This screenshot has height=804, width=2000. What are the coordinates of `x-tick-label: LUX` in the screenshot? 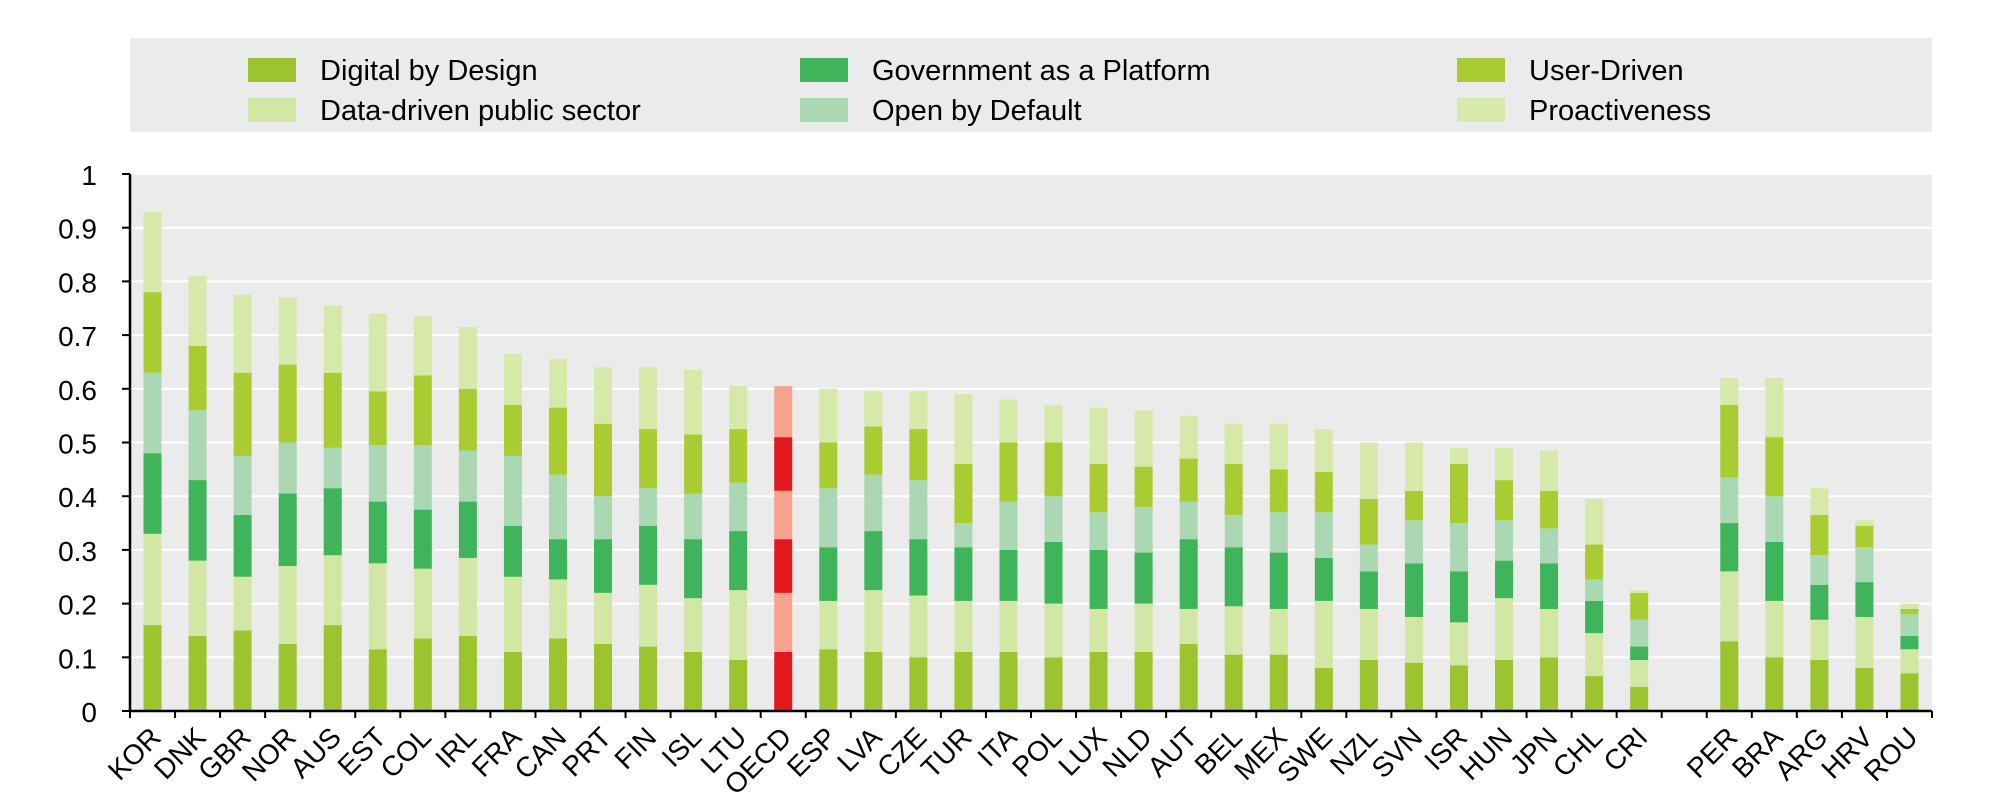 It's located at (1082, 751).